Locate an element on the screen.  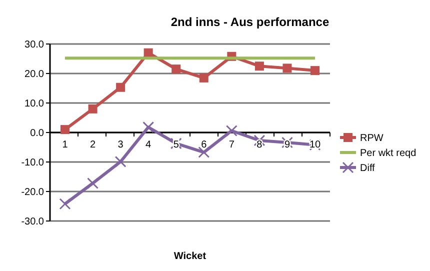
x-tick-label: 2 is located at coordinates (93, 145).